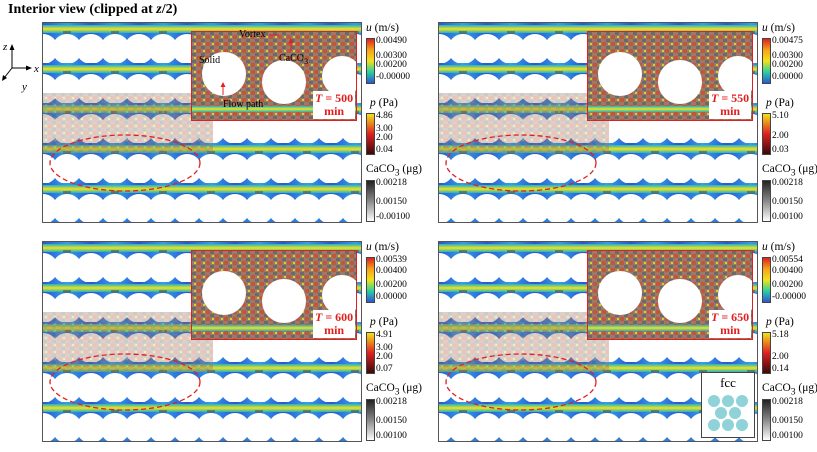 This screenshot has width=817, height=452. I want to click on p-tick: 4.91, so click(384, 335).